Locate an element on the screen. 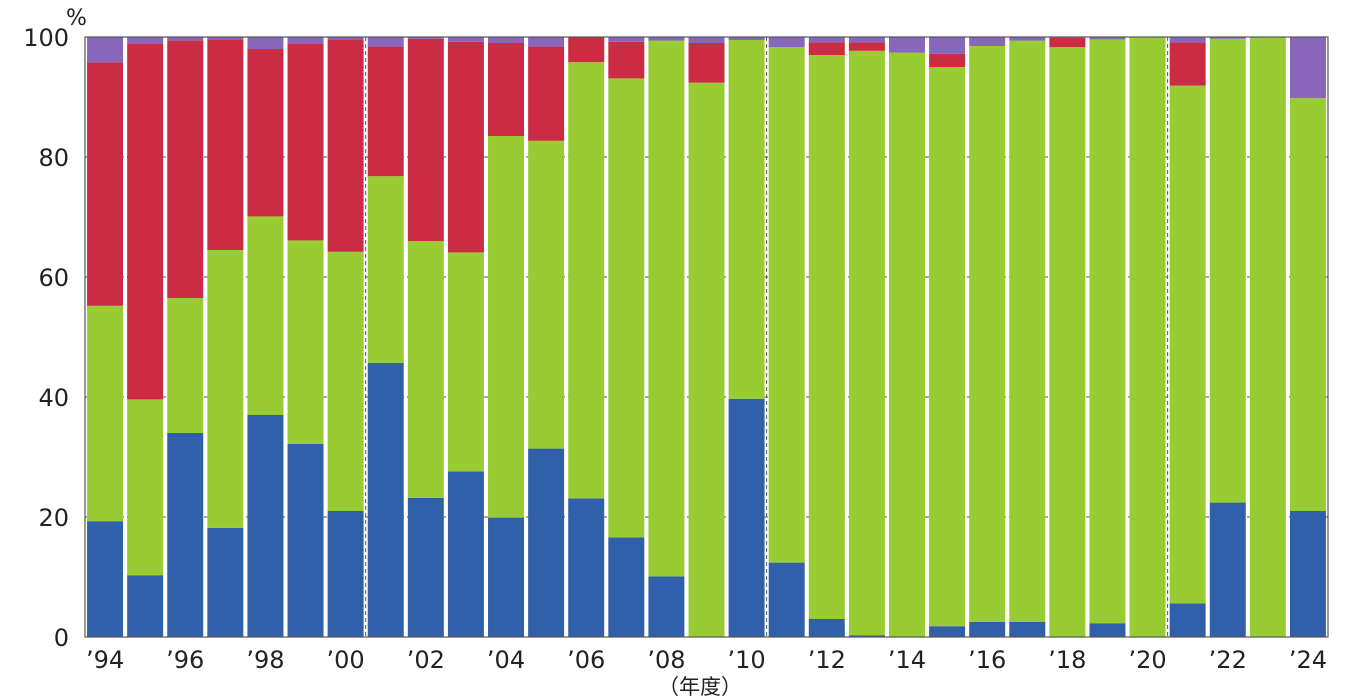  bar-segment-1996-s1 is located at coordinates (185, 535).